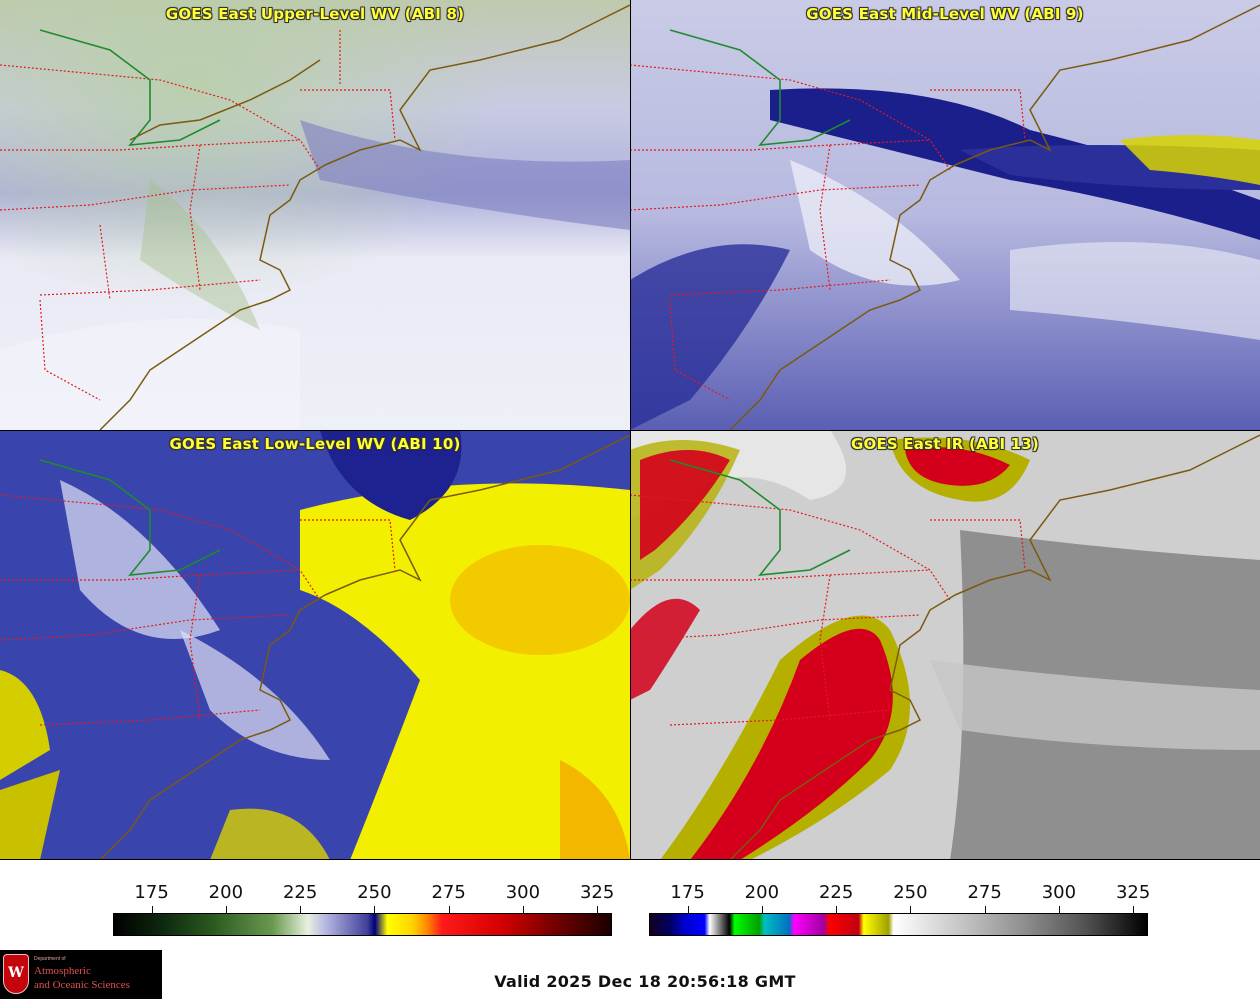  What do you see at coordinates (645, 981) in the screenshot?
I see `valid-time: Valid 2025 Dec 18 20:56:18 GMT` at bounding box center [645, 981].